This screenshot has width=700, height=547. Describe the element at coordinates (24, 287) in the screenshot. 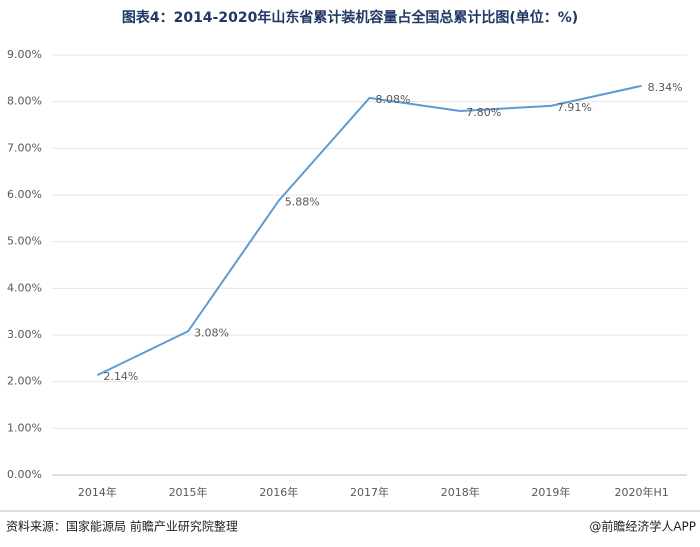

I see `y-tick-label: 4.00%` at that location.